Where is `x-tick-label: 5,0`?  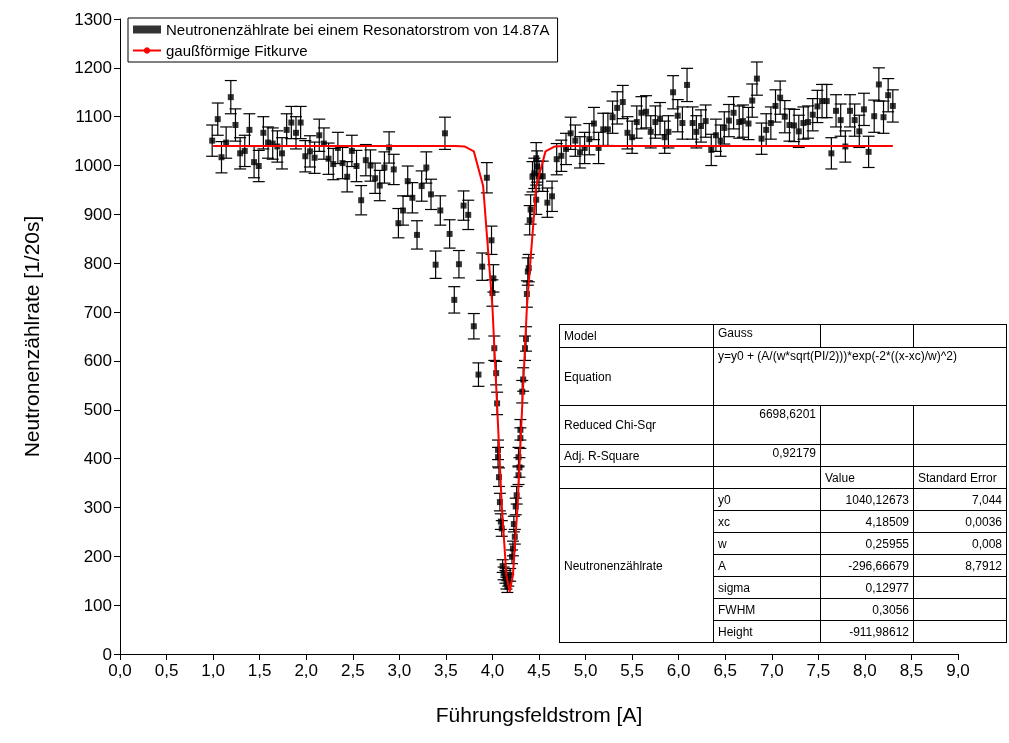
x-tick-label: 5,0 is located at coordinates (585, 670).